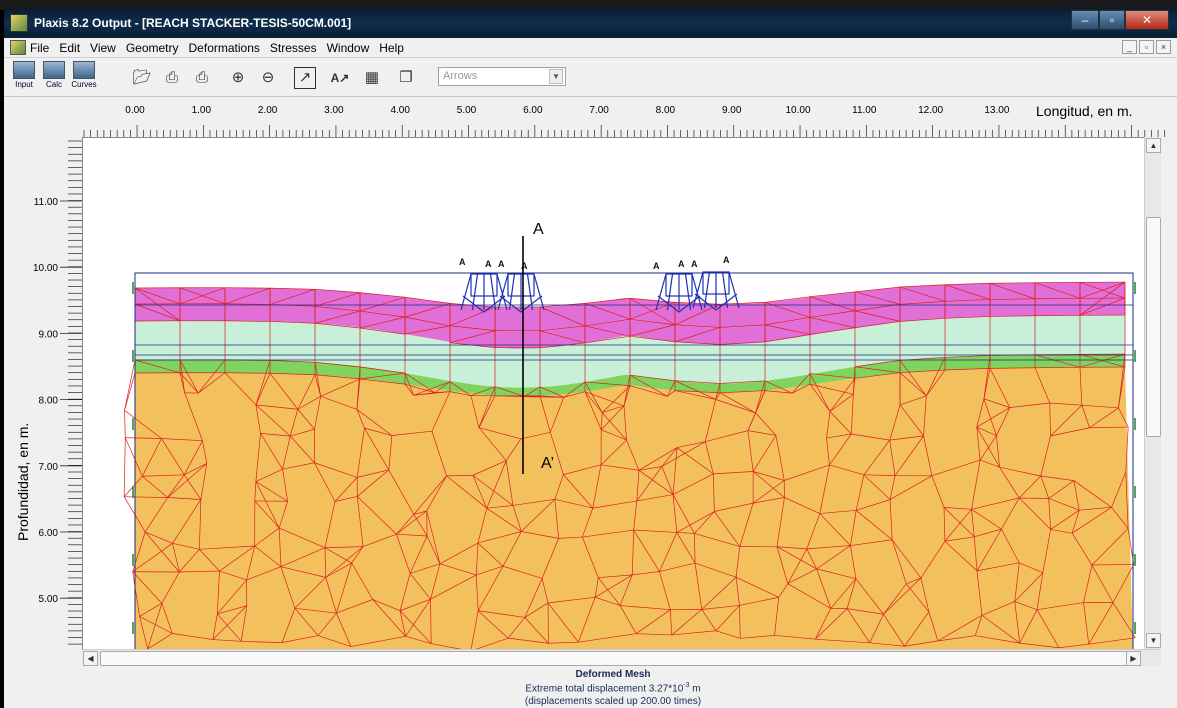 The image size is (1177, 708). Describe the element at coordinates (1146, 47) in the screenshot. I see `mdi-restore-button: ▫` at that location.